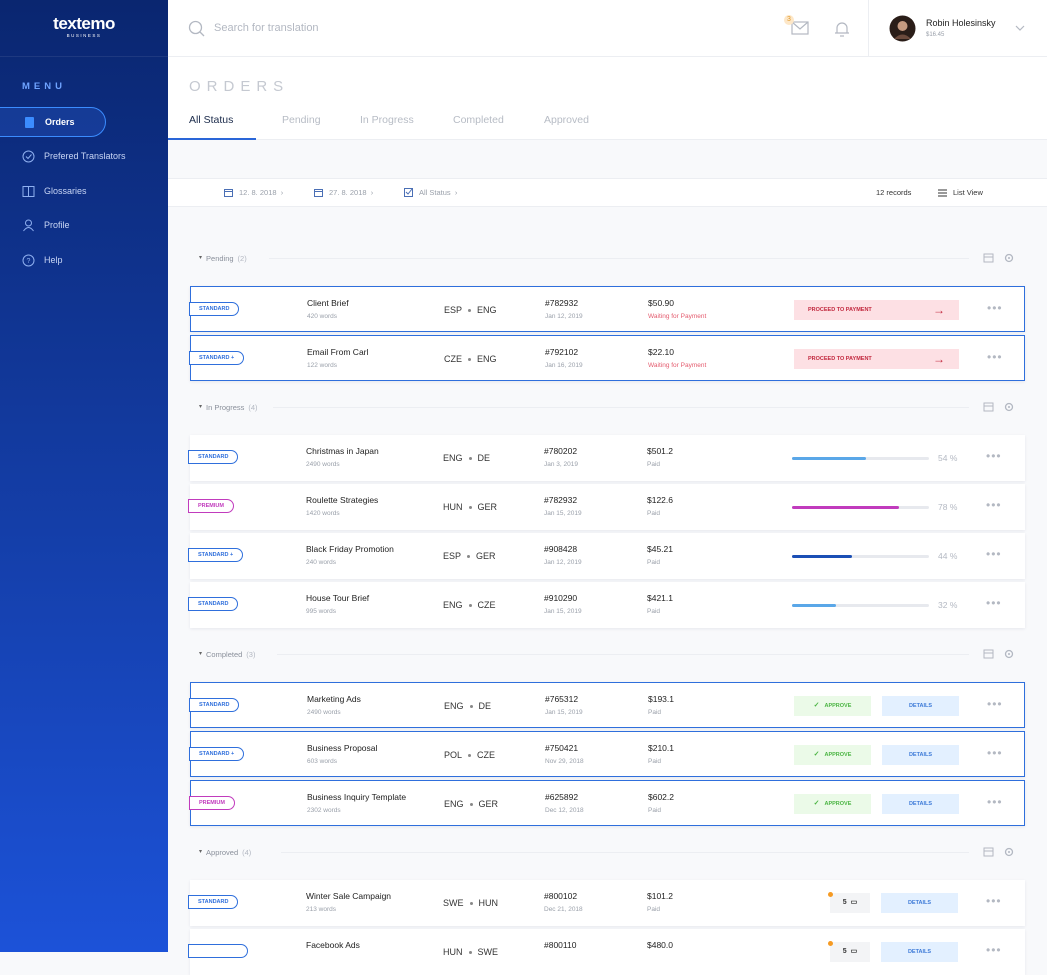 The image size is (1047, 975). Describe the element at coordinates (220, 258) in the screenshot. I see `group-name: Pending` at that location.